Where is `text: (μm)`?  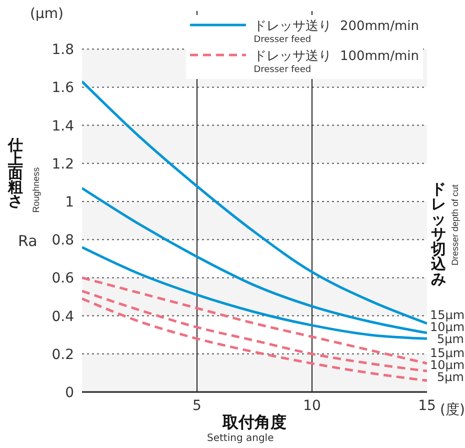
text: (μm) is located at coordinates (47, 14).